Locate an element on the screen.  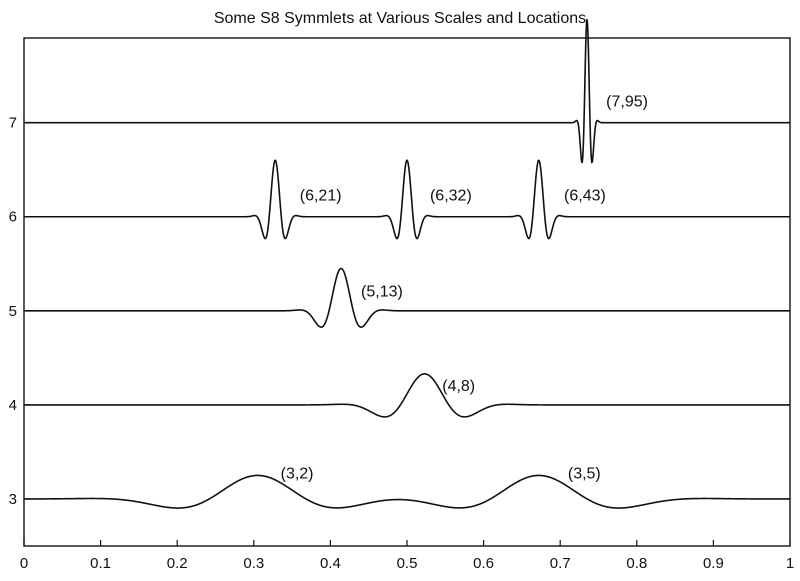
x-tick-label: 0.3 is located at coordinates (253, 563).